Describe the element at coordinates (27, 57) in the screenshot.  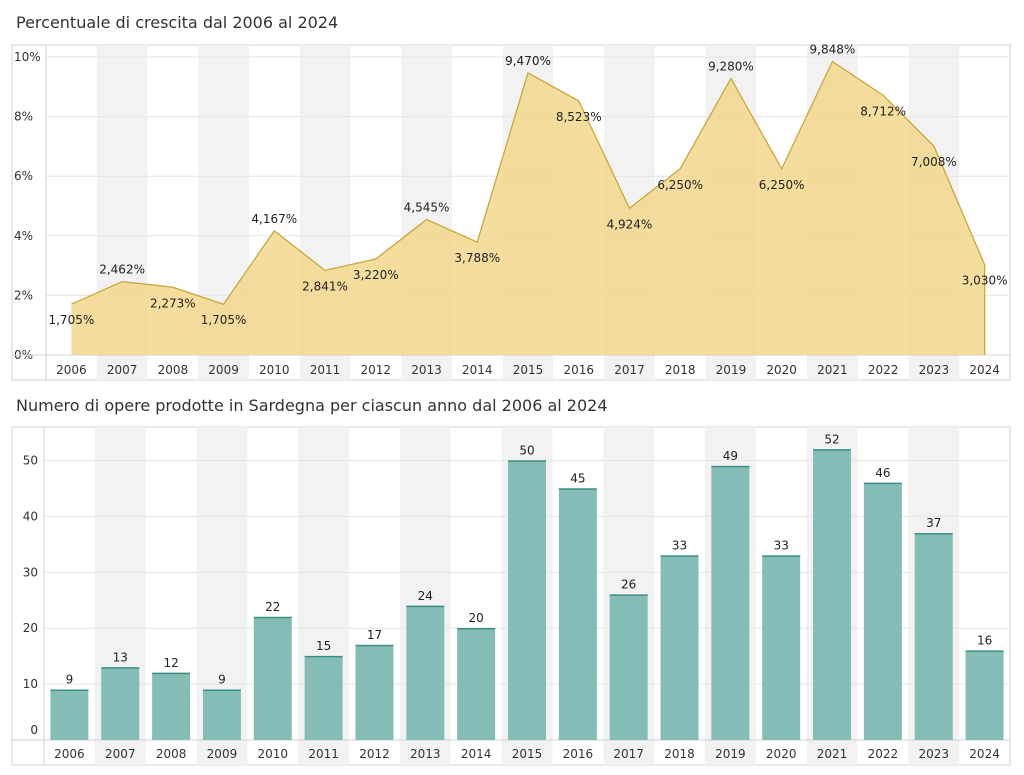
I see `y-tick-label: 10%` at that location.